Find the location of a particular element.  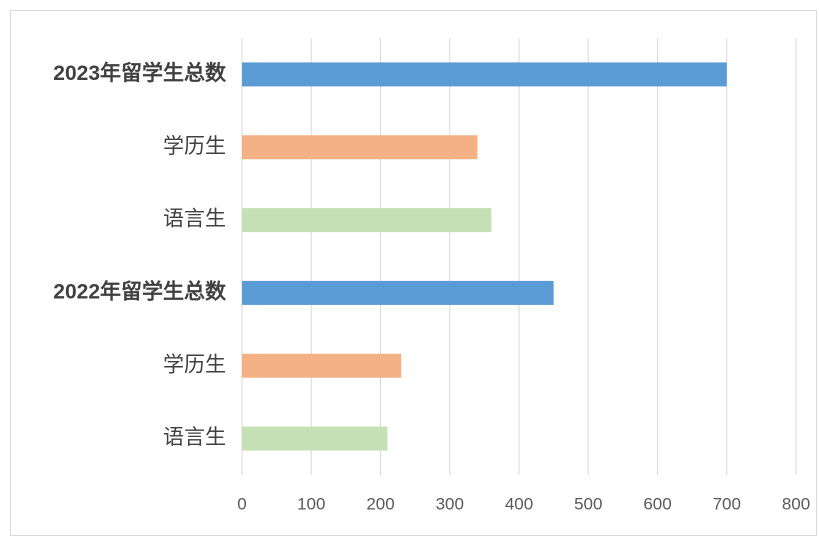

x-tick-label: 600 is located at coordinates (657, 503).